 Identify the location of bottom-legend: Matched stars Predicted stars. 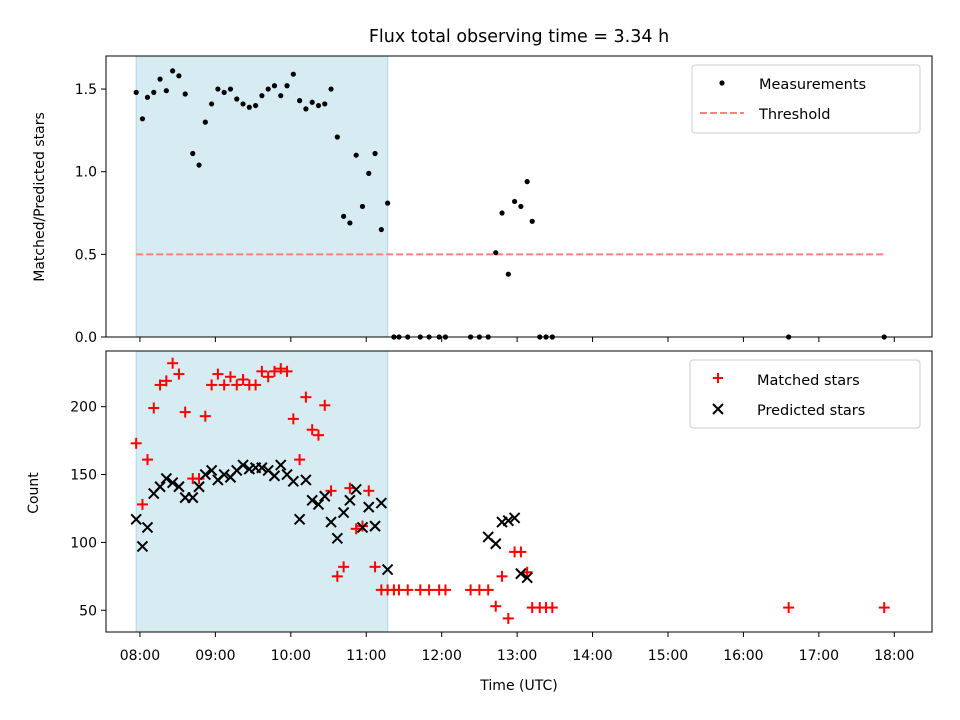
(805, 394).